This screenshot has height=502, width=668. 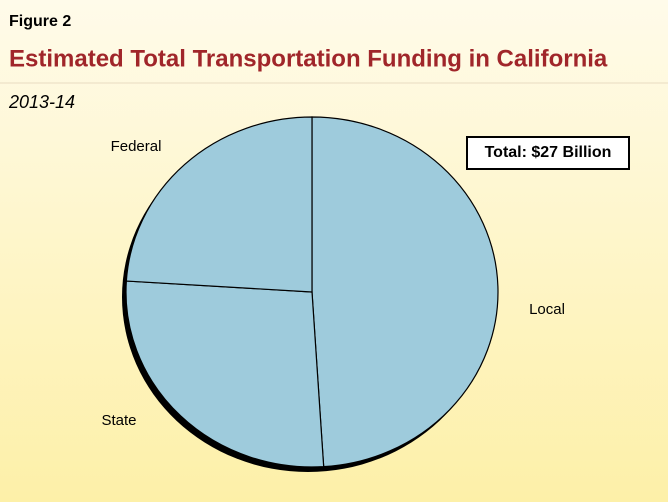 I want to click on figure-label: Figure 2, so click(x=40, y=21).